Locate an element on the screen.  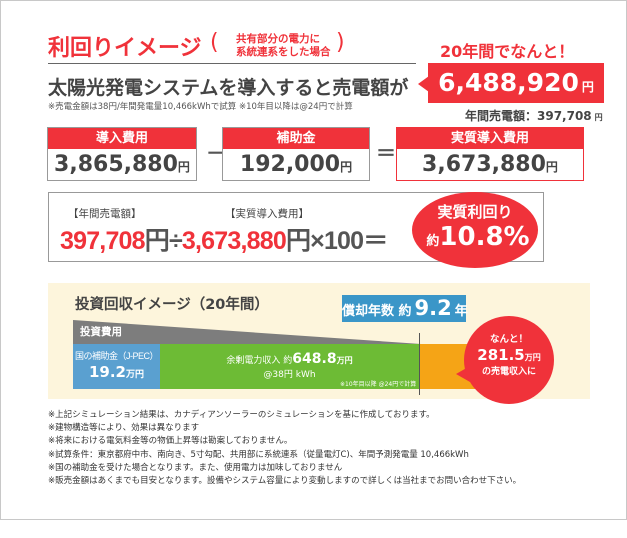
formula-net-label: 【実質導入費用】 is located at coordinates (267, 214).